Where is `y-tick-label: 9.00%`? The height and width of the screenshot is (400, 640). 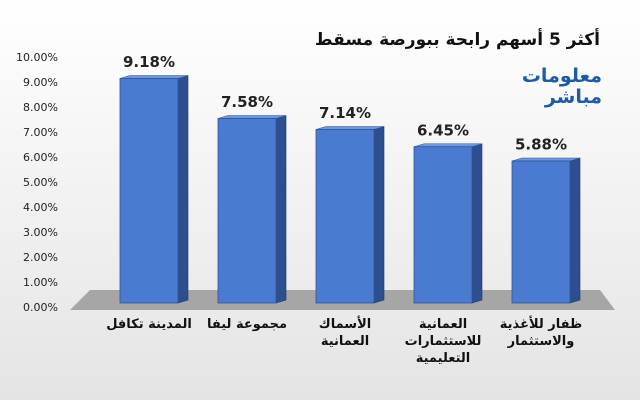
y-tick-label: 9.00% is located at coordinates (40, 82).